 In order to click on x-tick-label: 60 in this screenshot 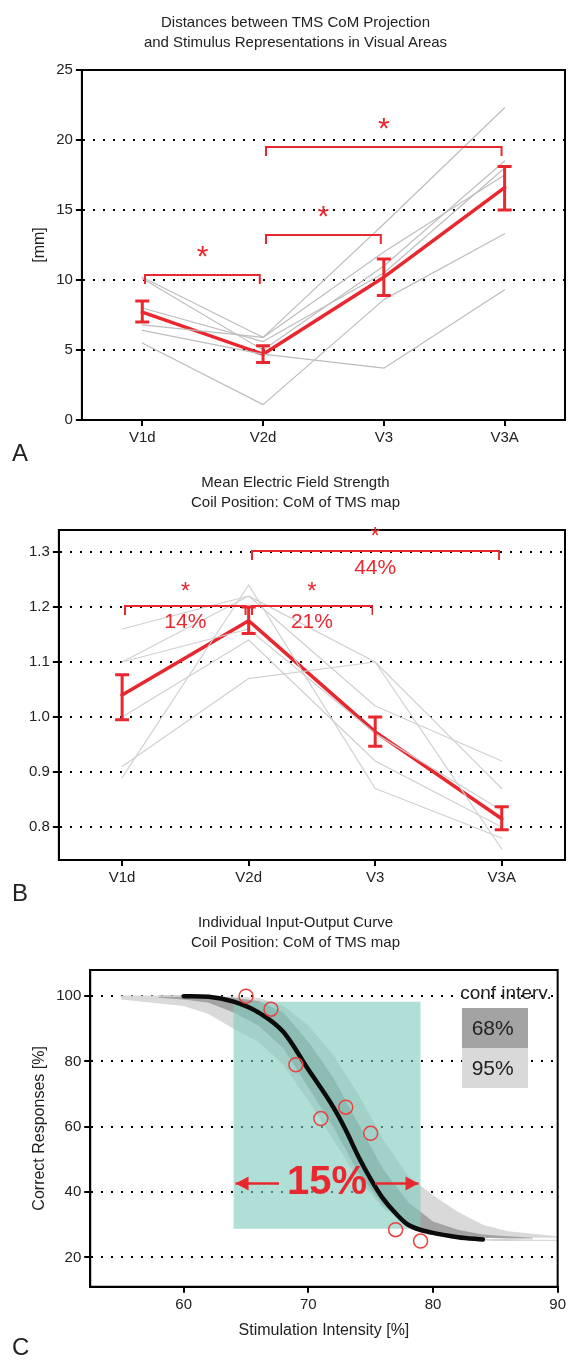, I will do `click(184, 1303)`.